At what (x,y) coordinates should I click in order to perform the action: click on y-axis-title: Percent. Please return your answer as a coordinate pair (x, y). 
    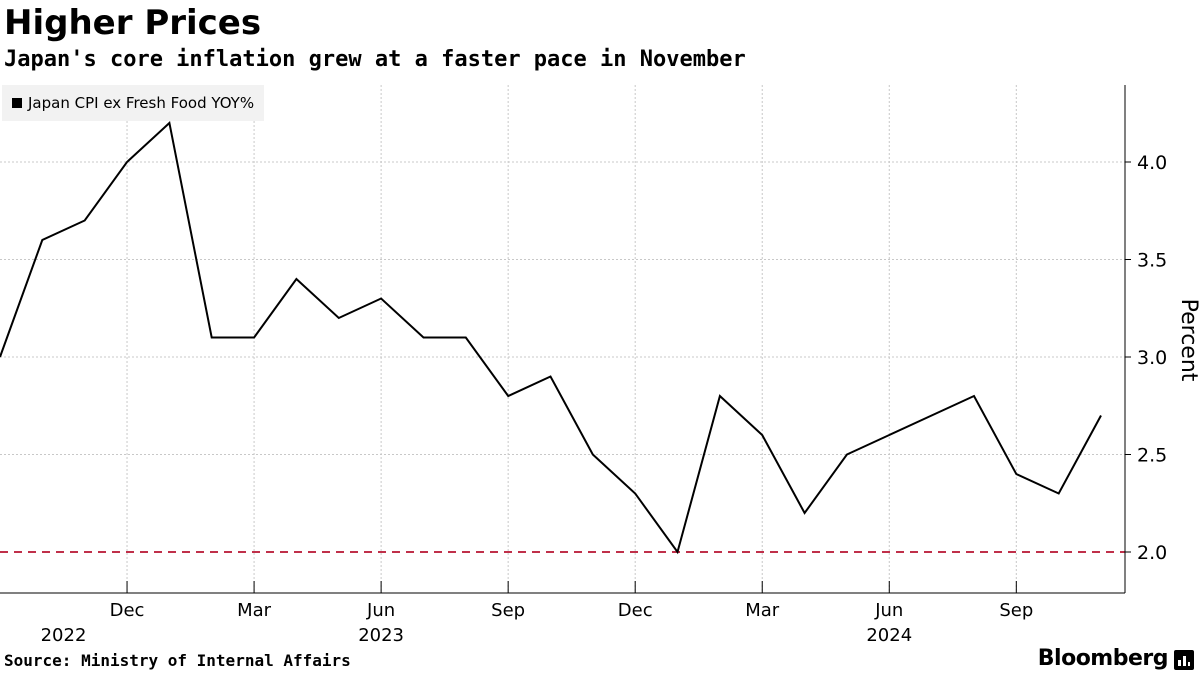
    Looking at the image, I should click on (1188, 340).